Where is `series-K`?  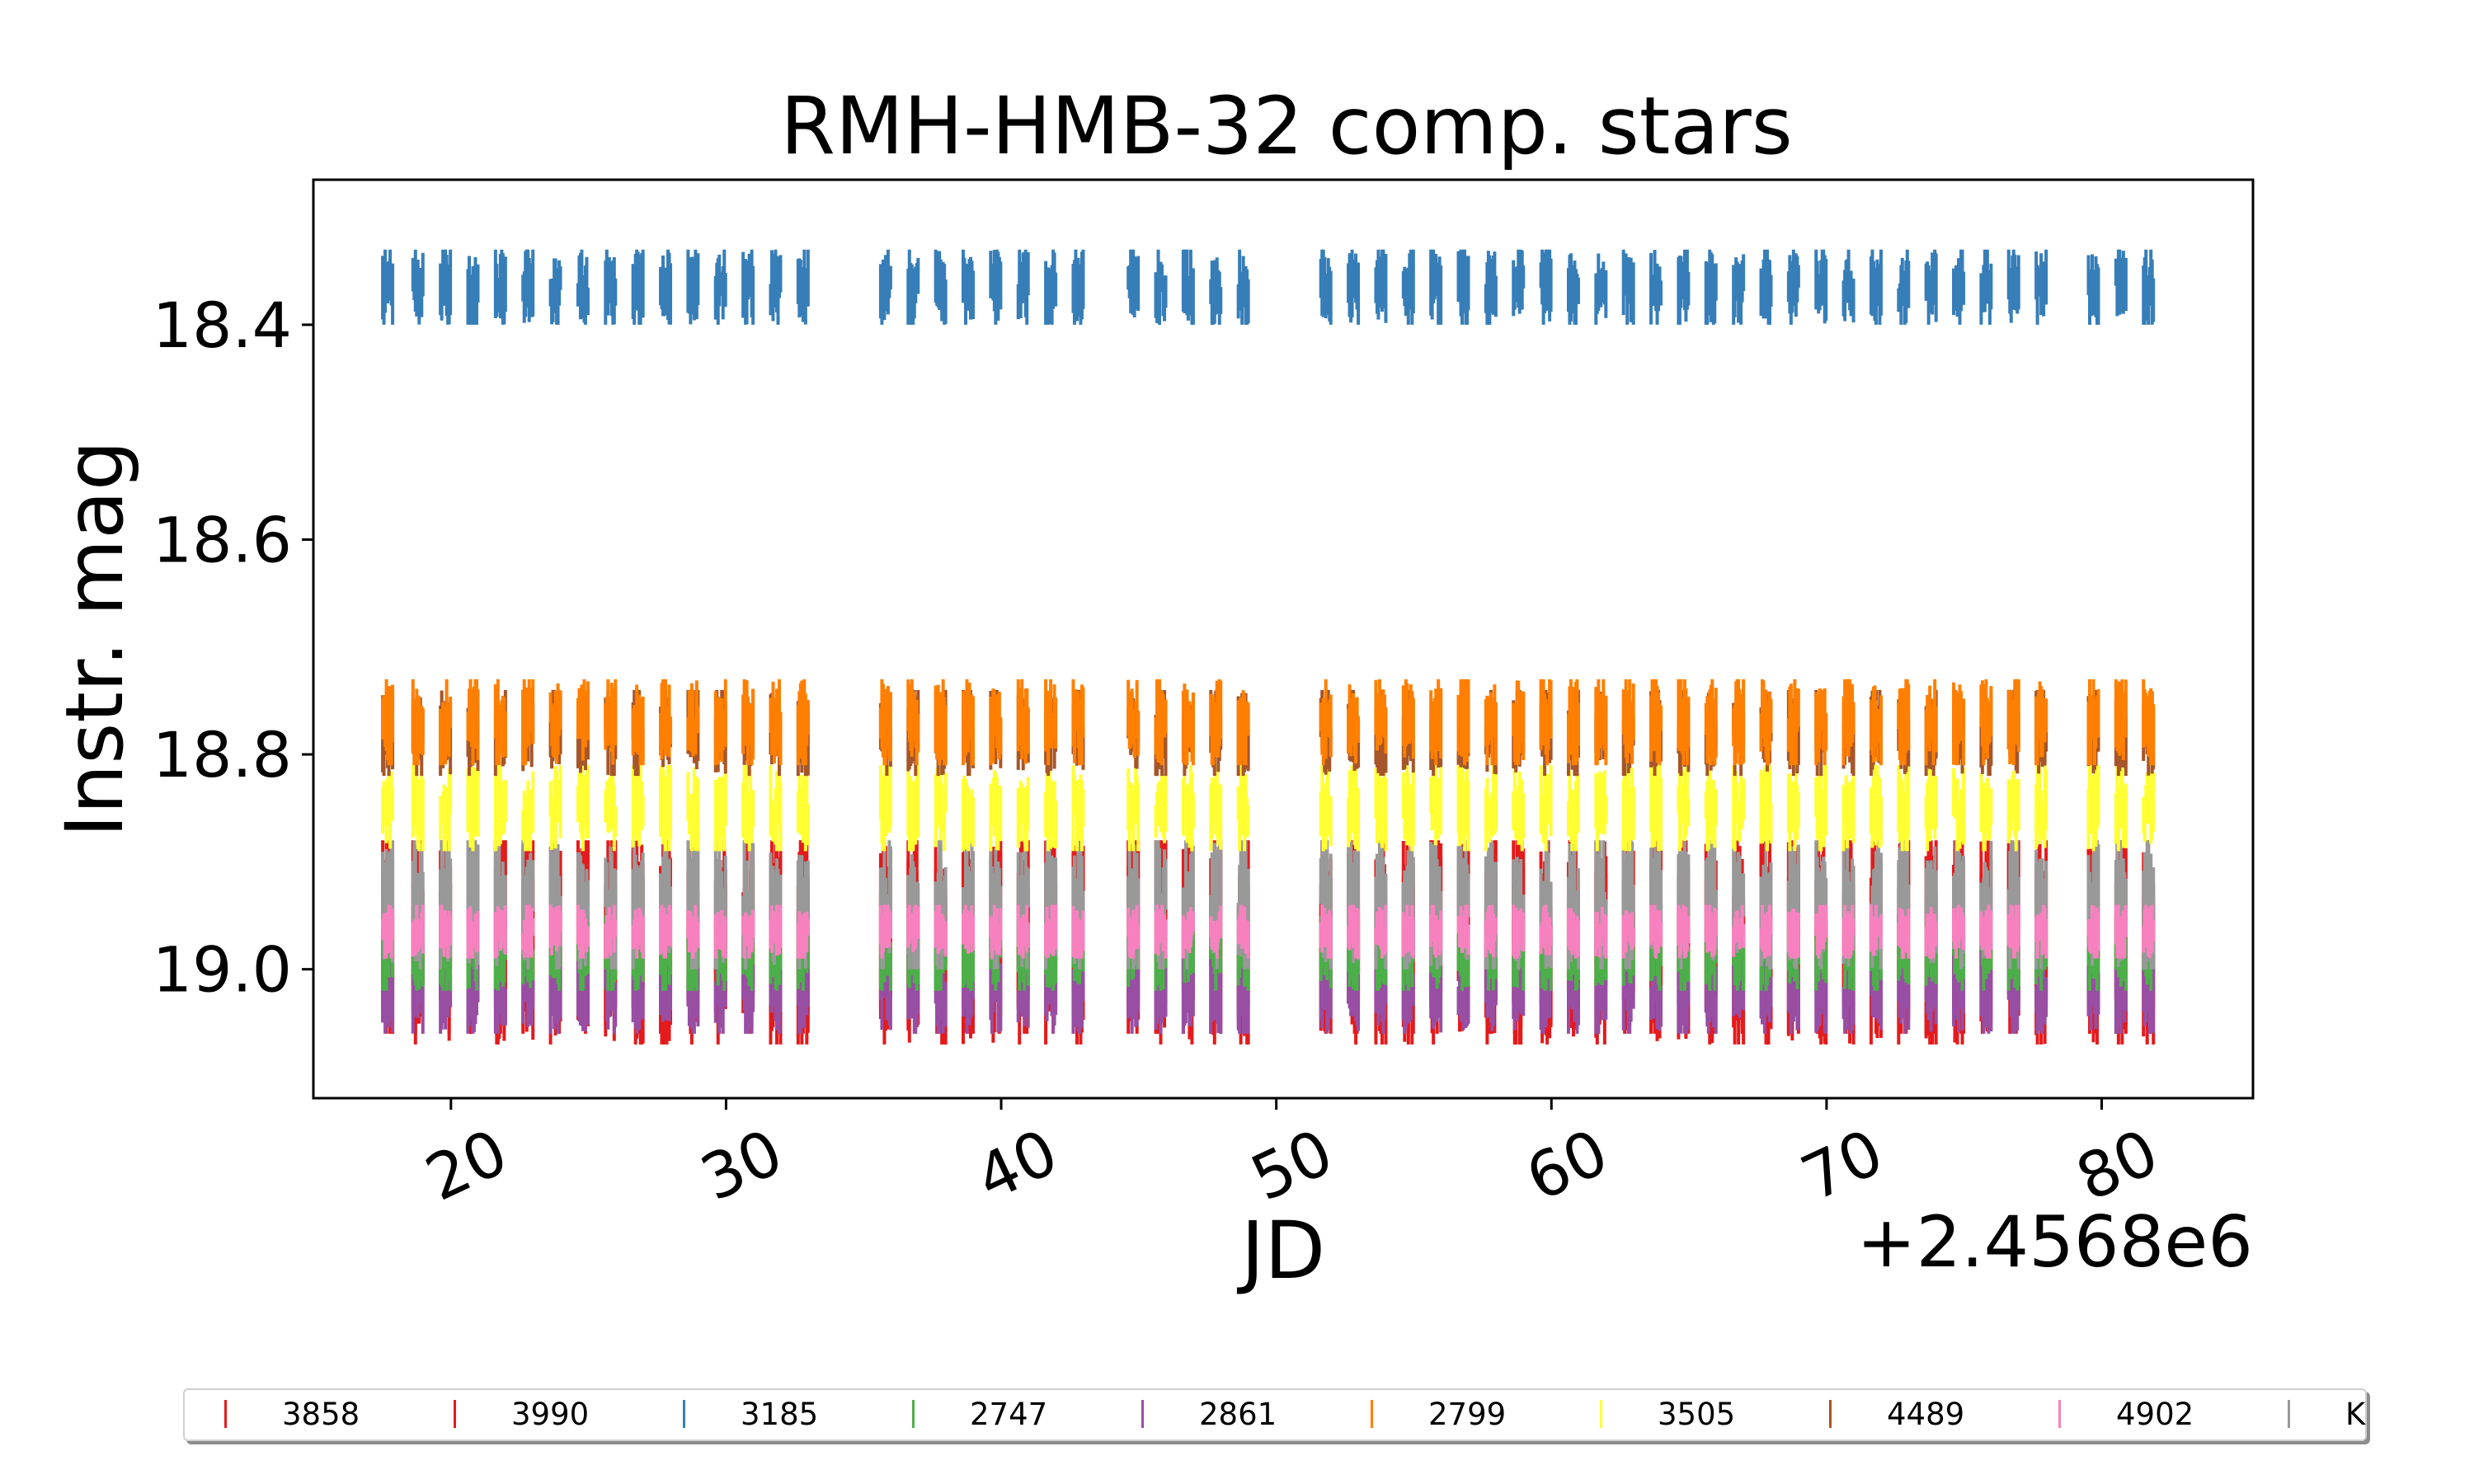
series-K is located at coordinates (1268, 905).